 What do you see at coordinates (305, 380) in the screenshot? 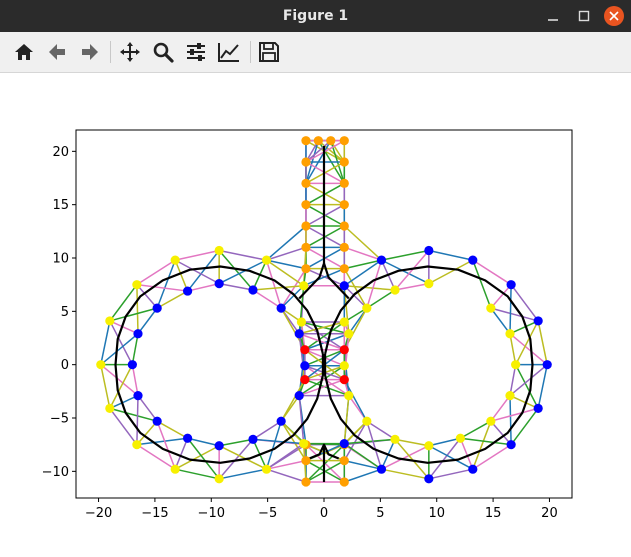
I see `node-red` at bounding box center [305, 380].